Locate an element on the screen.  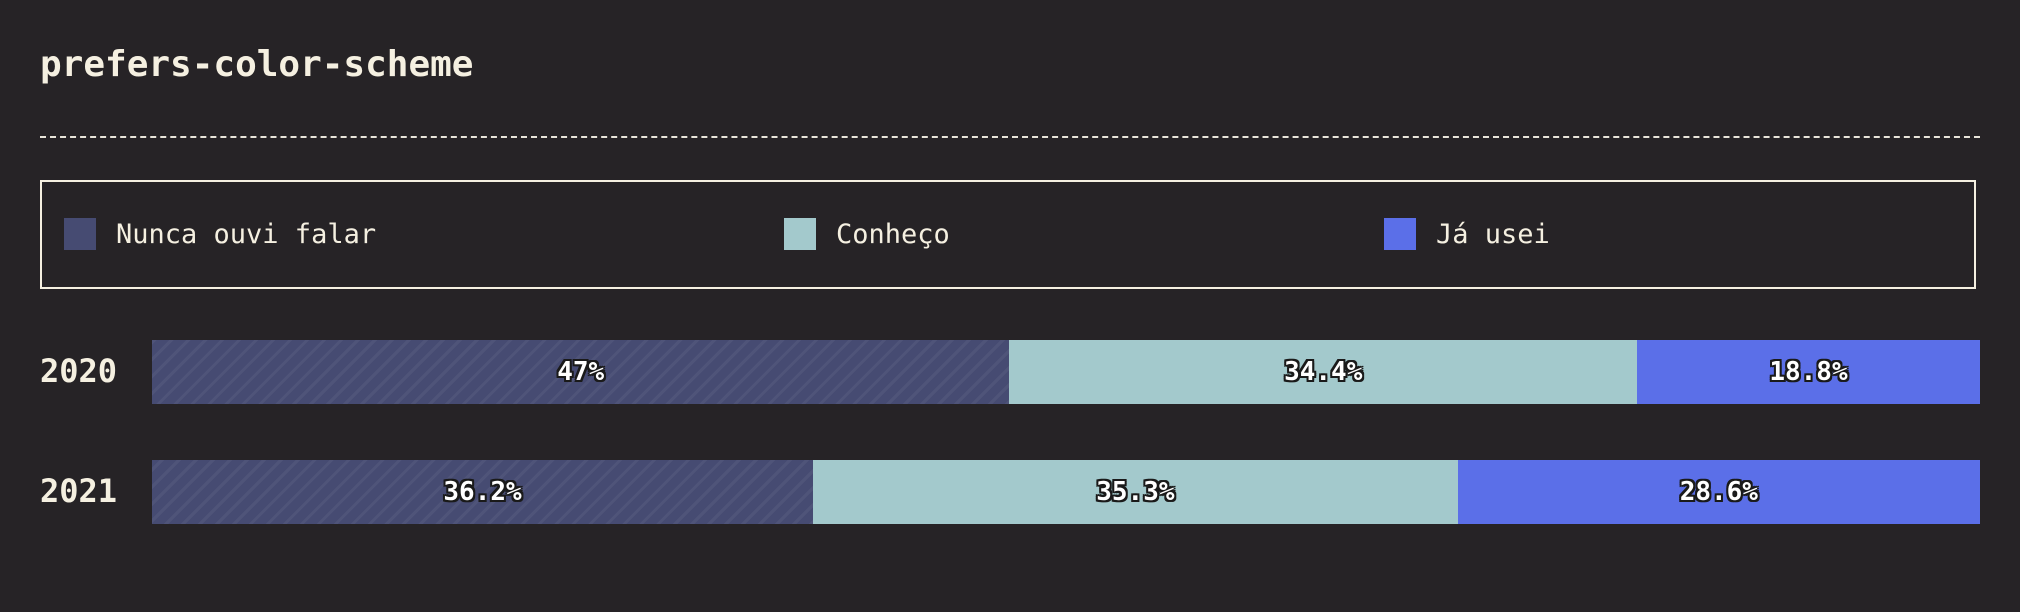
legend-swatch-nunca-ouvi-falar is located at coordinates (80, 234).